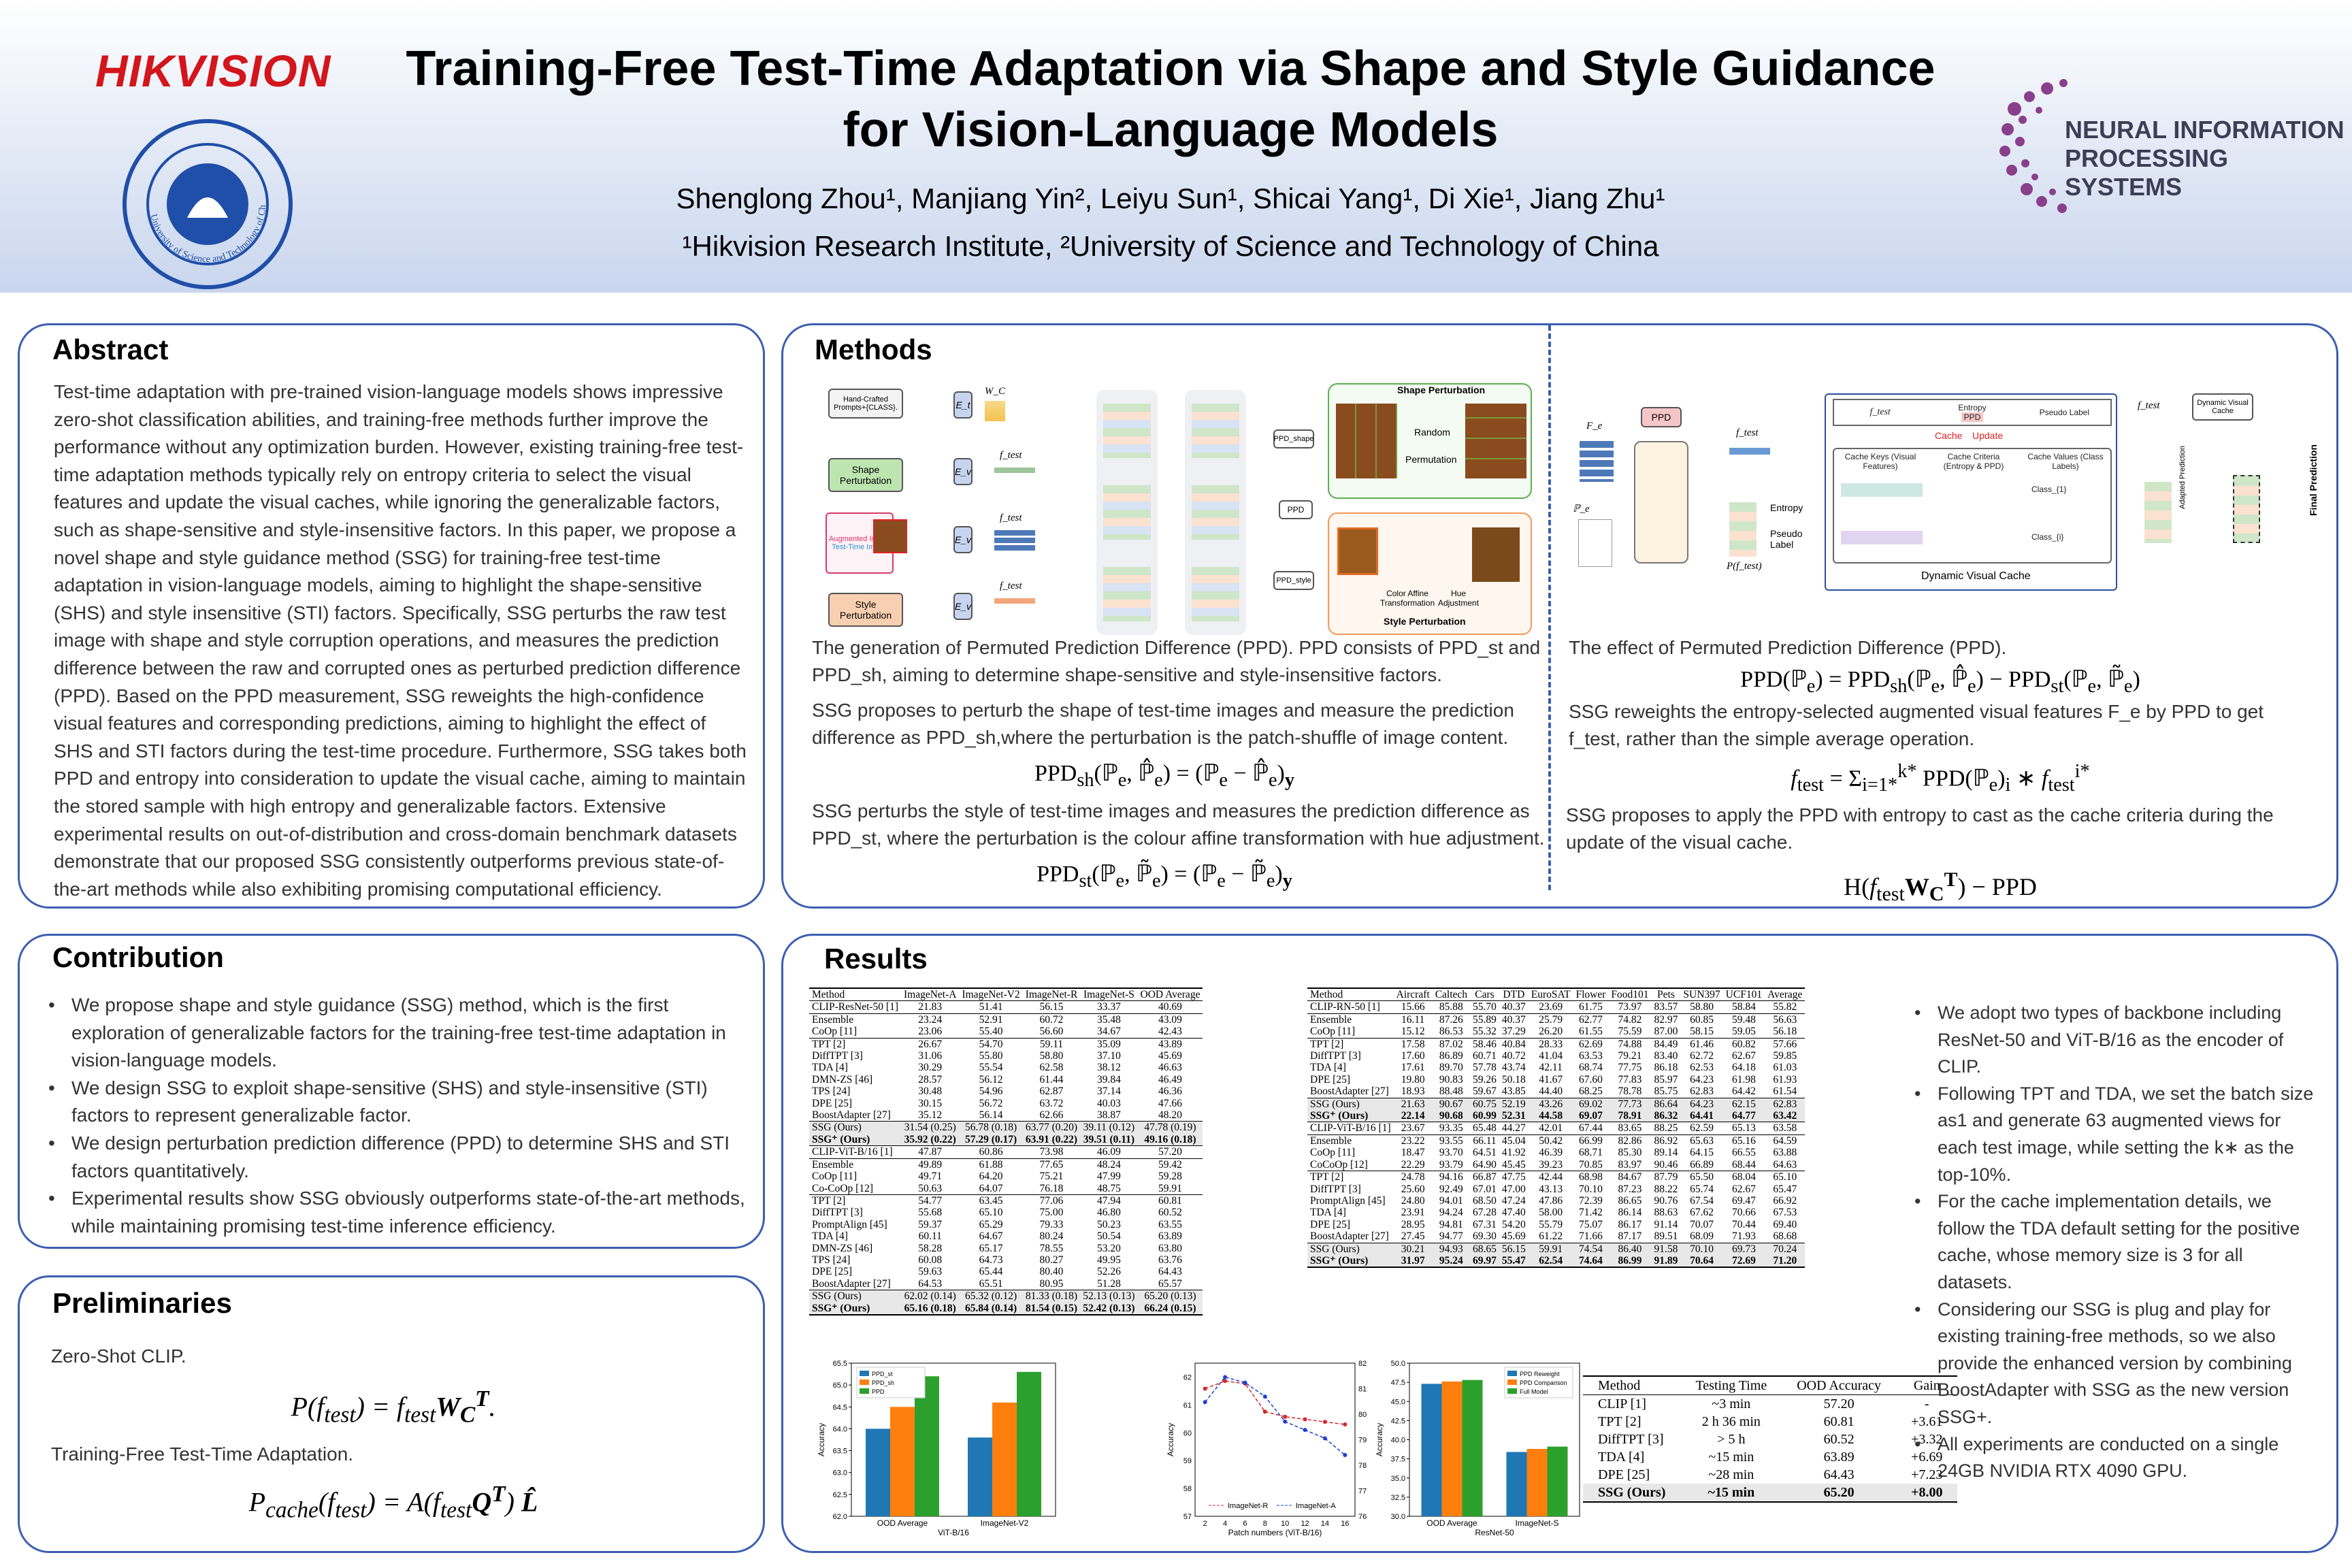 Image resolution: width=2352 pixels, height=1568 pixels. What do you see at coordinates (1170, 1260) in the screenshot?
I see `table-cell: 63.76` at bounding box center [1170, 1260].